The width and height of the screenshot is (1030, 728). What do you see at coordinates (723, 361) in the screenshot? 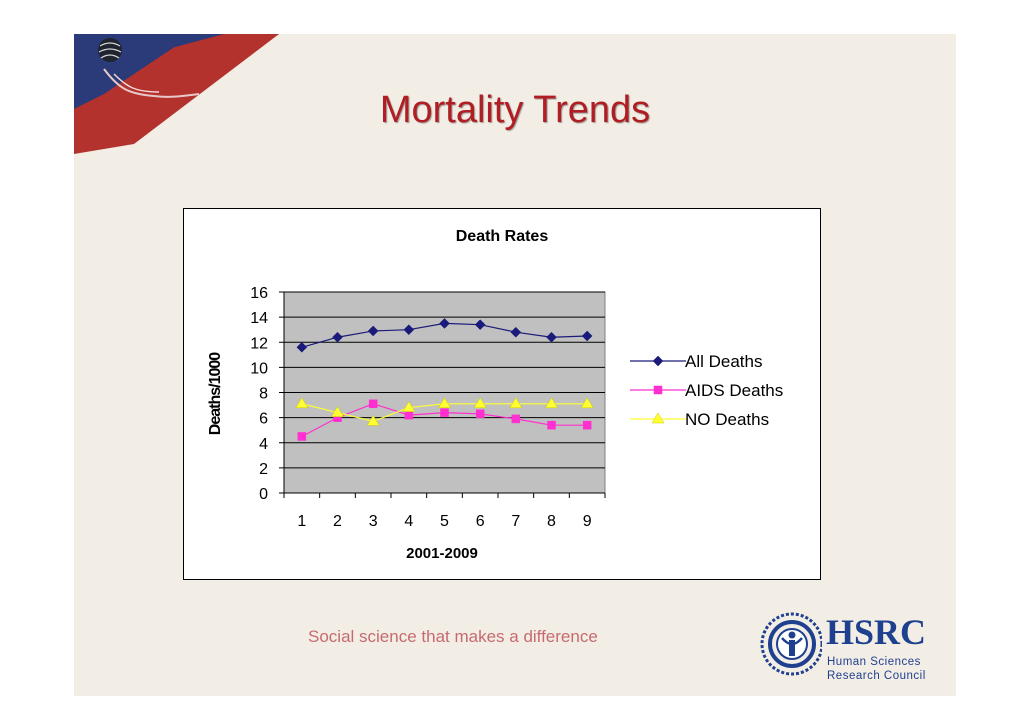
I see `legend-label: All Deaths` at bounding box center [723, 361].